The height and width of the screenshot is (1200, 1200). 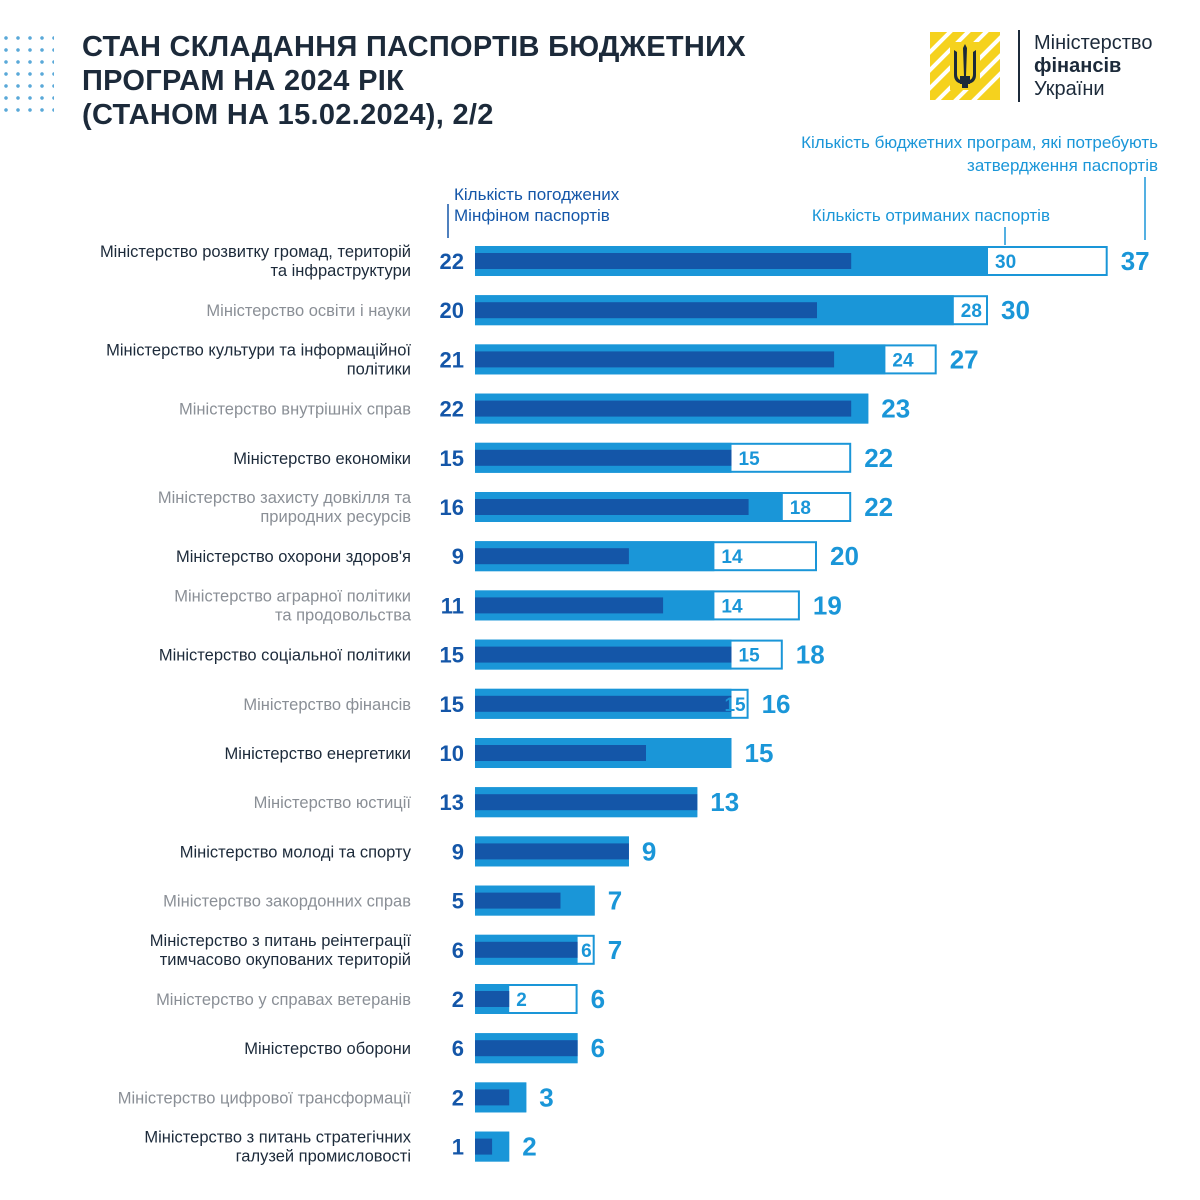 I want to click on approved-value: 5, so click(x=458, y=901).